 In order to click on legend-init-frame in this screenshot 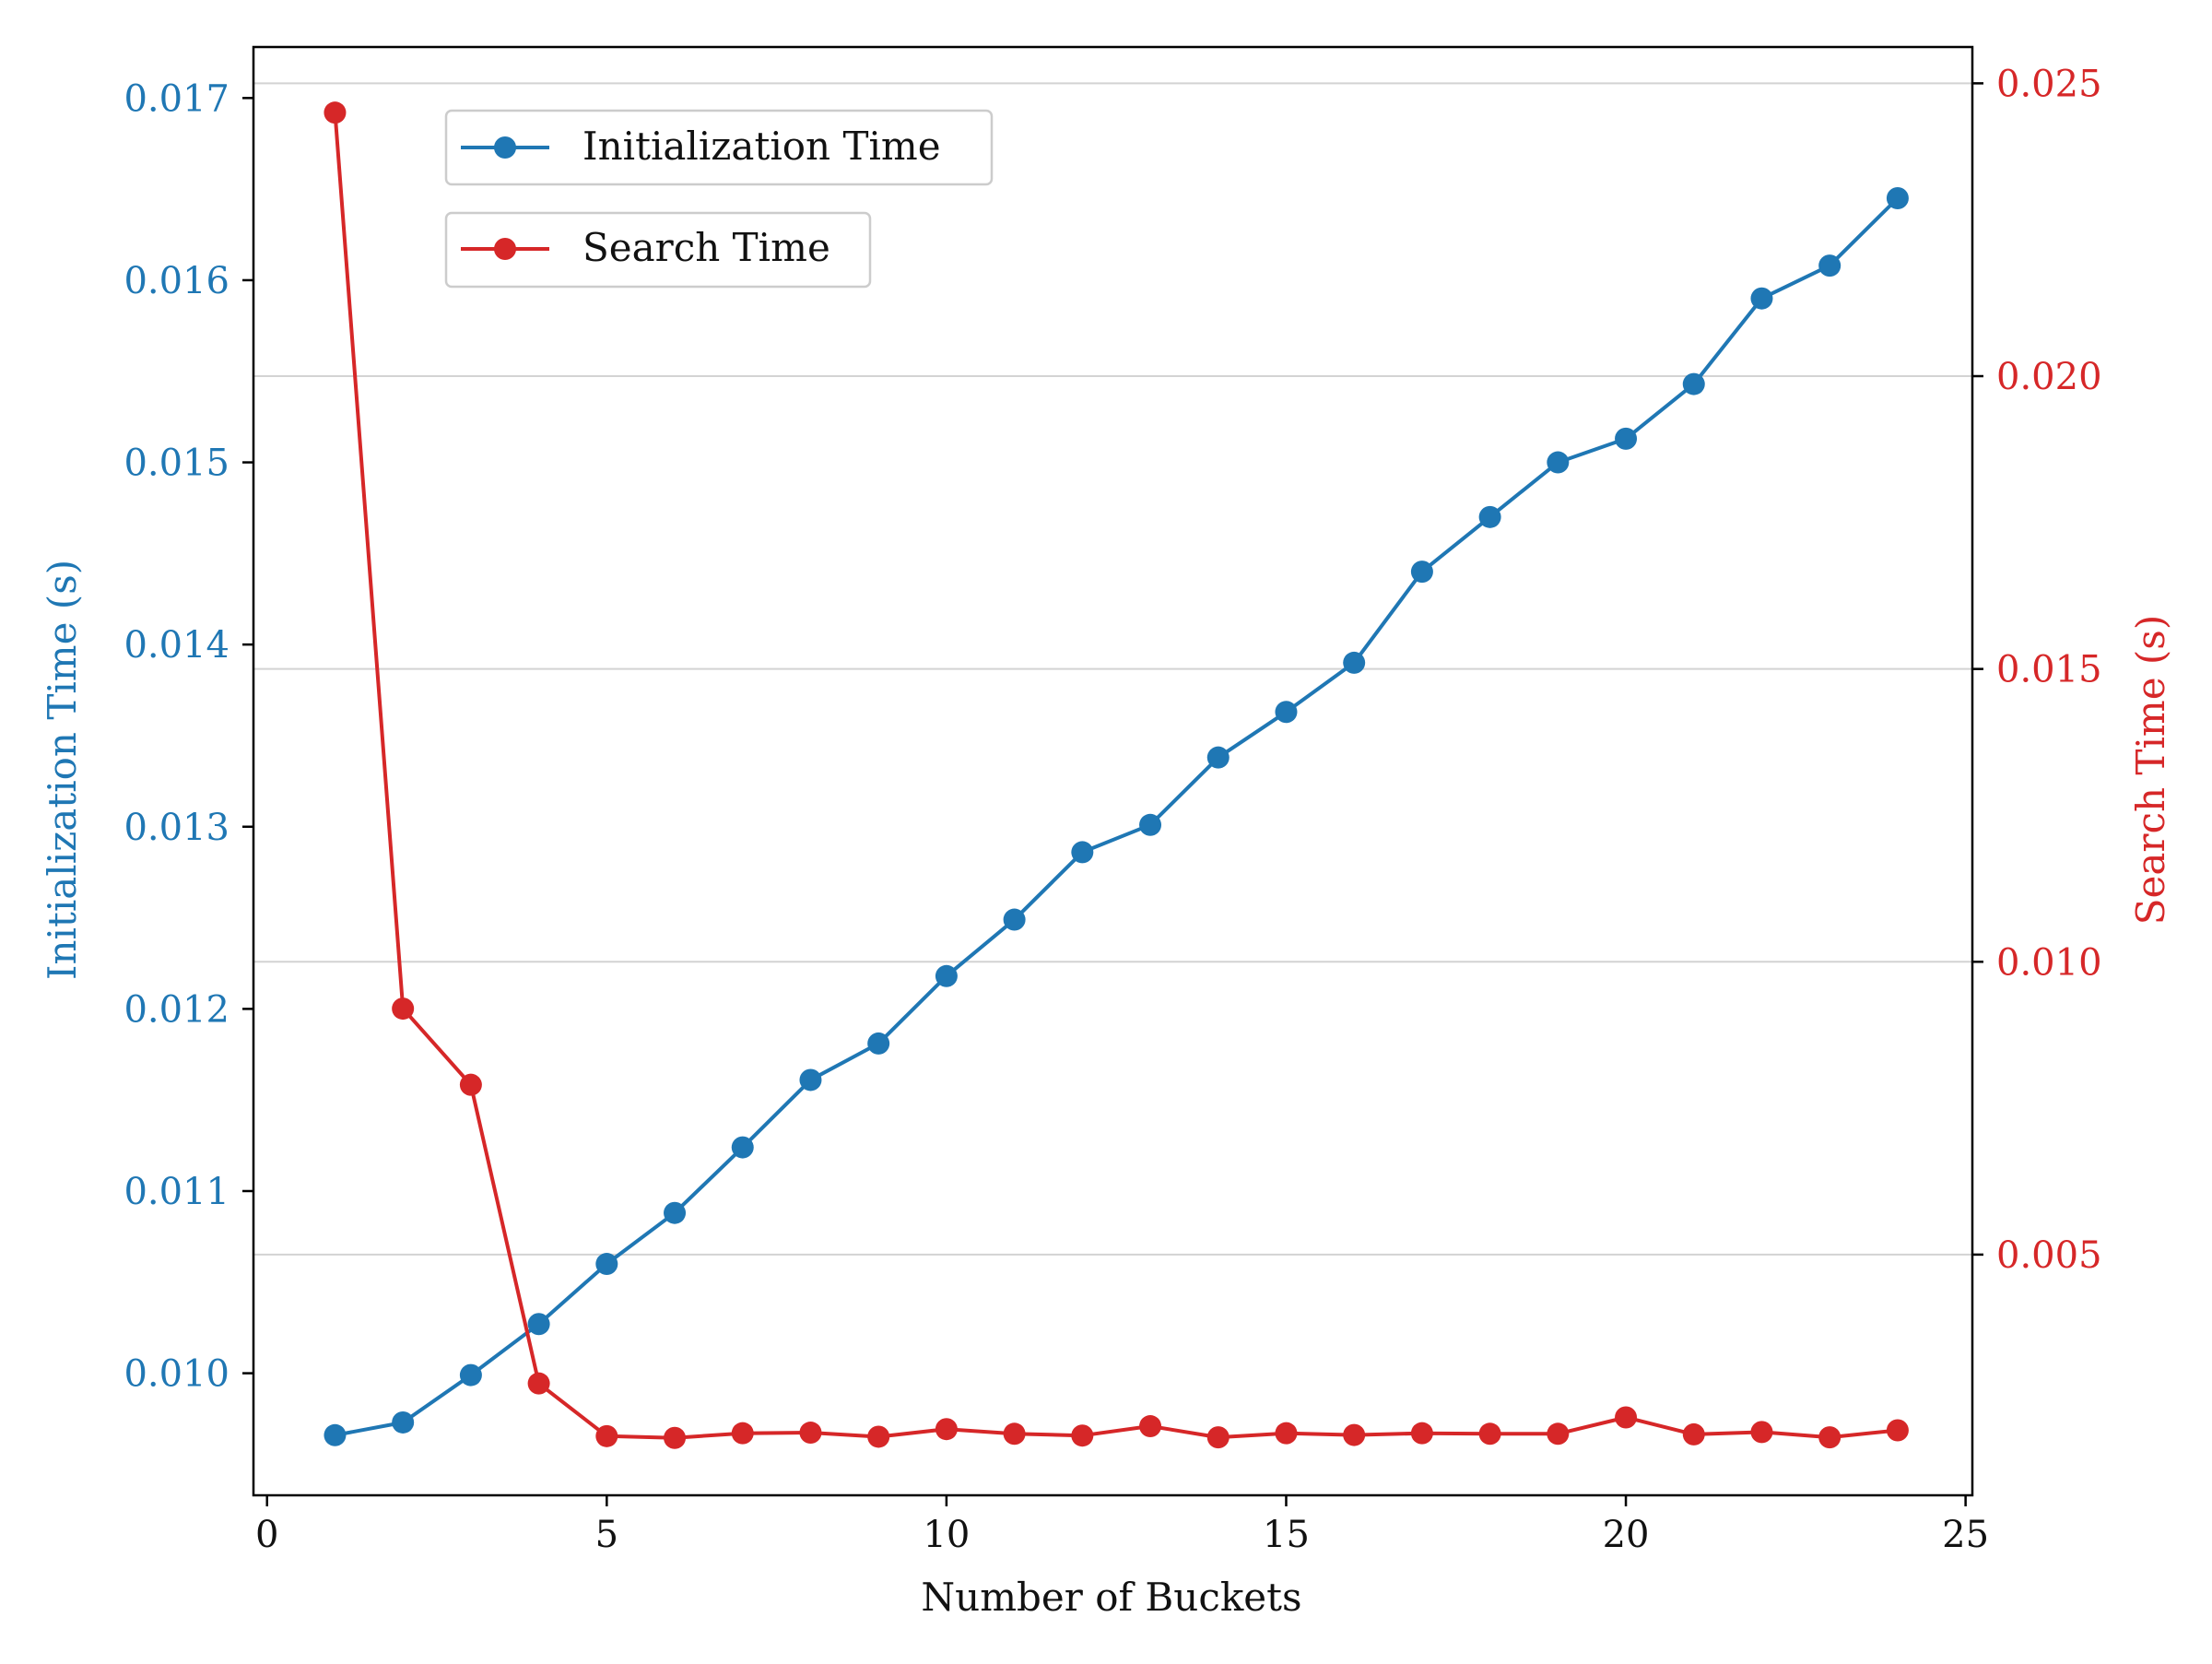, I will do `click(719, 147)`.